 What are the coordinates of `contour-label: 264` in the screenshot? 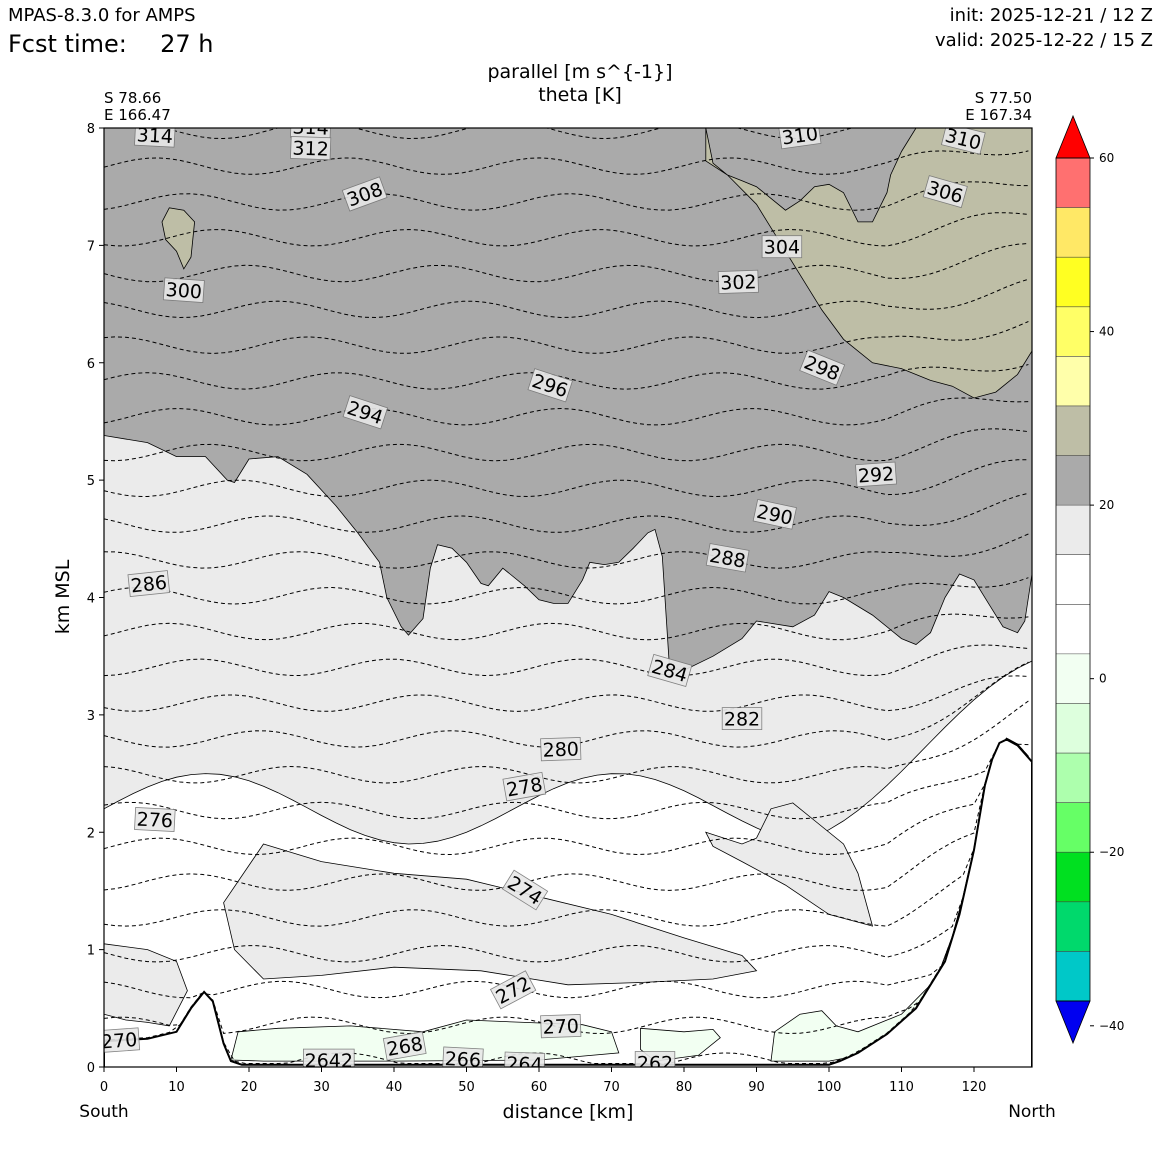 It's located at (524, 1063).